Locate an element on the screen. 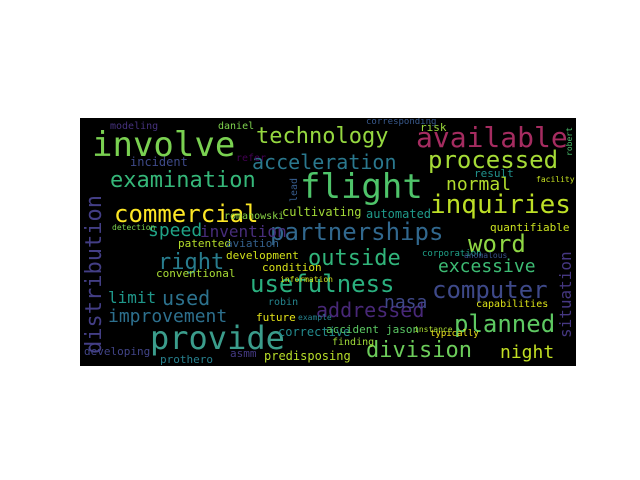  word-automated: automated is located at coordinates (399, 214).